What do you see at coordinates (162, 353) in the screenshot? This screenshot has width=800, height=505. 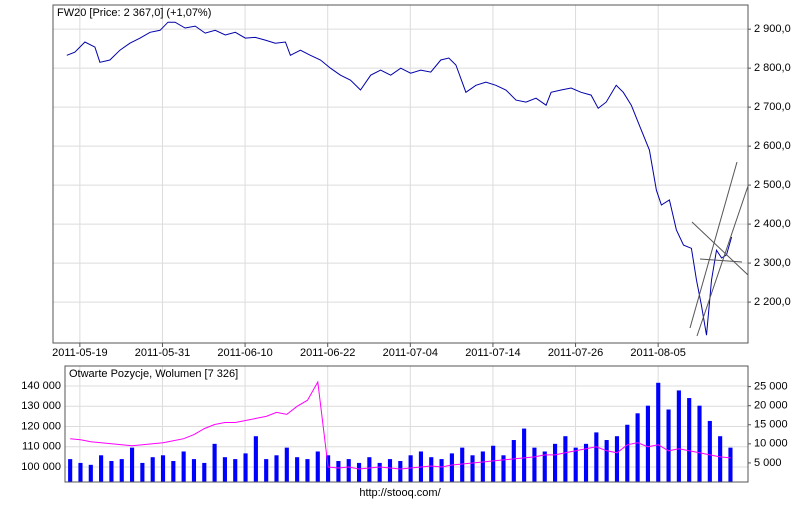 I see `x-tick-label: 2011-05-31` at bounding box center [162, 353].